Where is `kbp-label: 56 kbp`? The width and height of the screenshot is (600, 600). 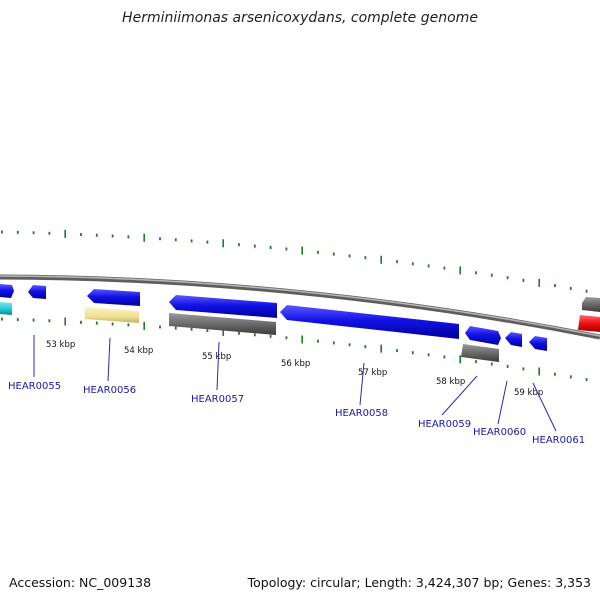 kbp-label: 56 kbp is located at coordinates (295, 364).